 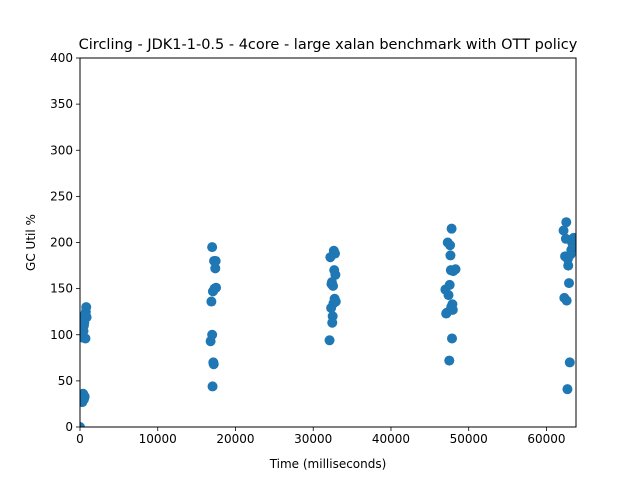 What do you see at coordinates (469, 439) in the screenshot?
I see `x-tick-label: 50000` at bounding box center [469, 439].